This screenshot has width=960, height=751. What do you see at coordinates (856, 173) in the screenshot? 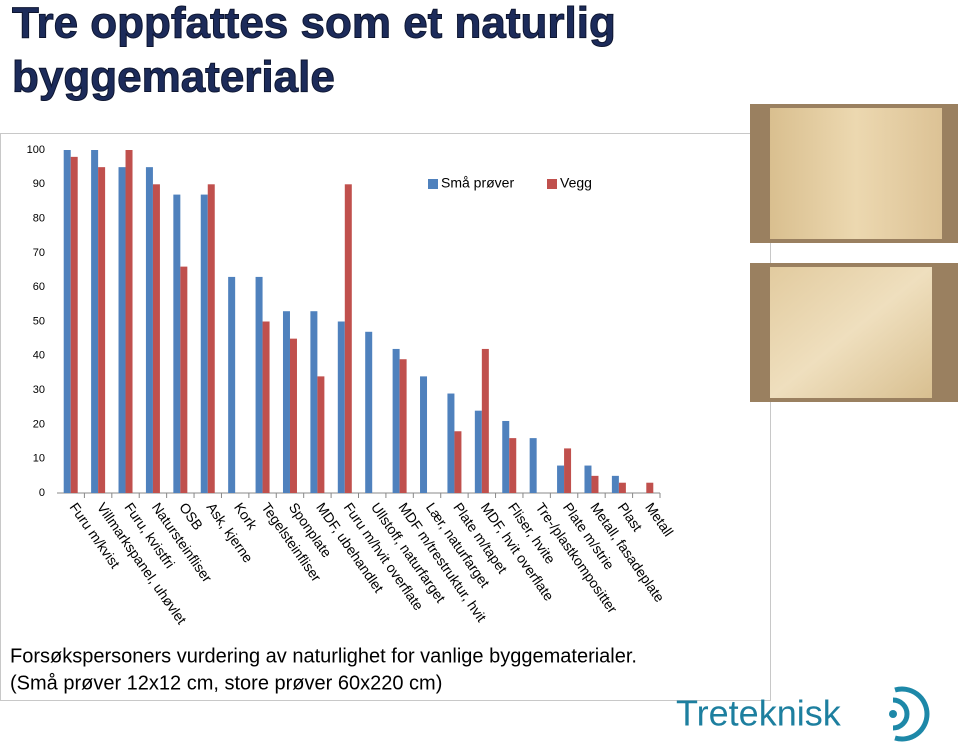
I see `photo-wood` at bounding box center [856, 173].